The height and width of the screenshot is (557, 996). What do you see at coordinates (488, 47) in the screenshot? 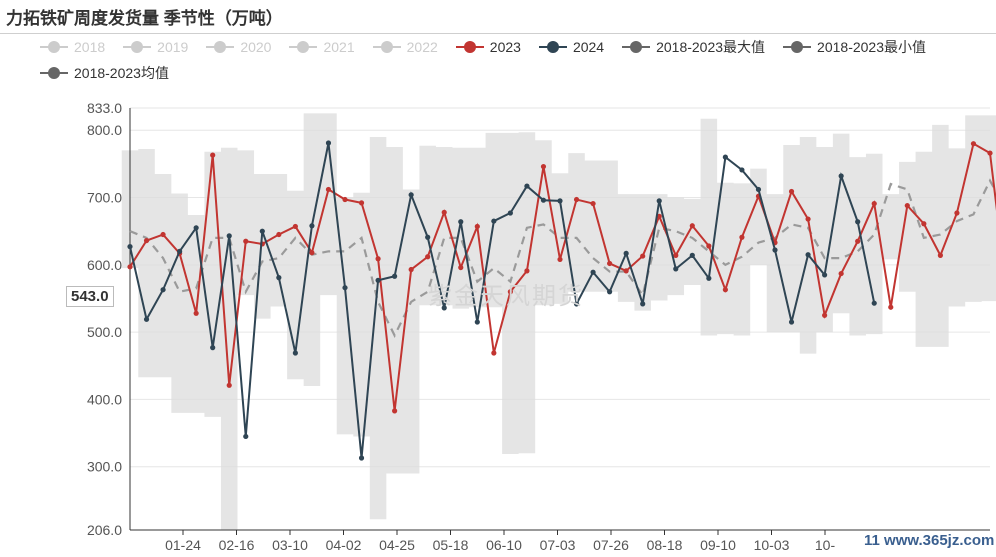
I see `legend-item-5: 2023` at bounding box center [488, 47].